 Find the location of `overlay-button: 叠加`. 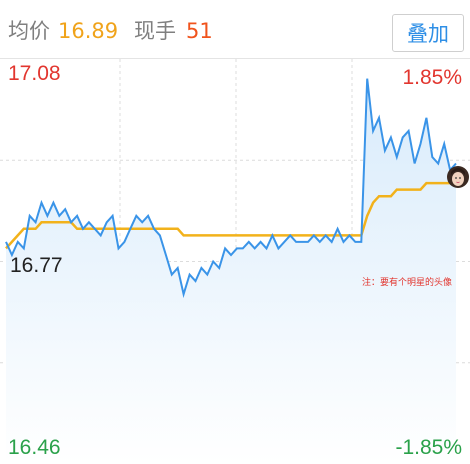

overlay-button: 叠加 is located at coordinates (428, 33).